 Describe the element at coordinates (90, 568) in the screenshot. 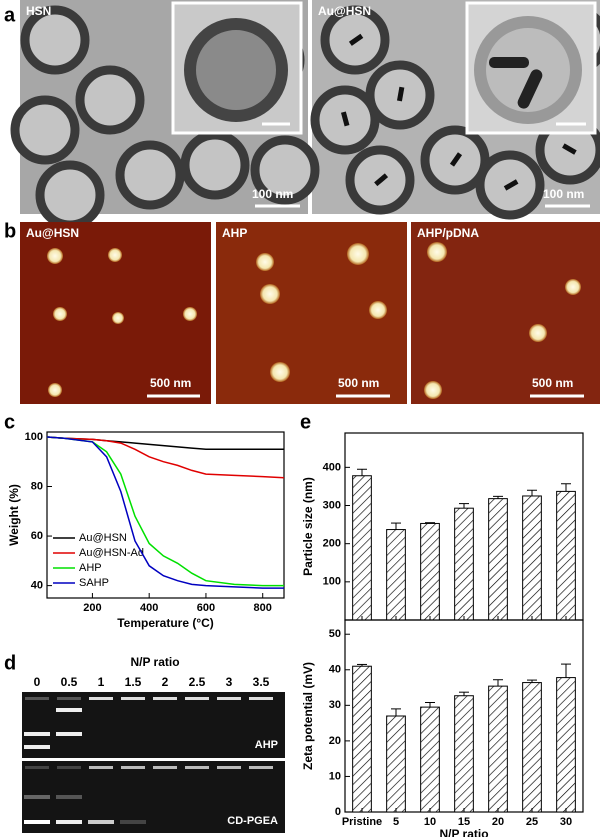

I see `legend-label: AHP` at that location.